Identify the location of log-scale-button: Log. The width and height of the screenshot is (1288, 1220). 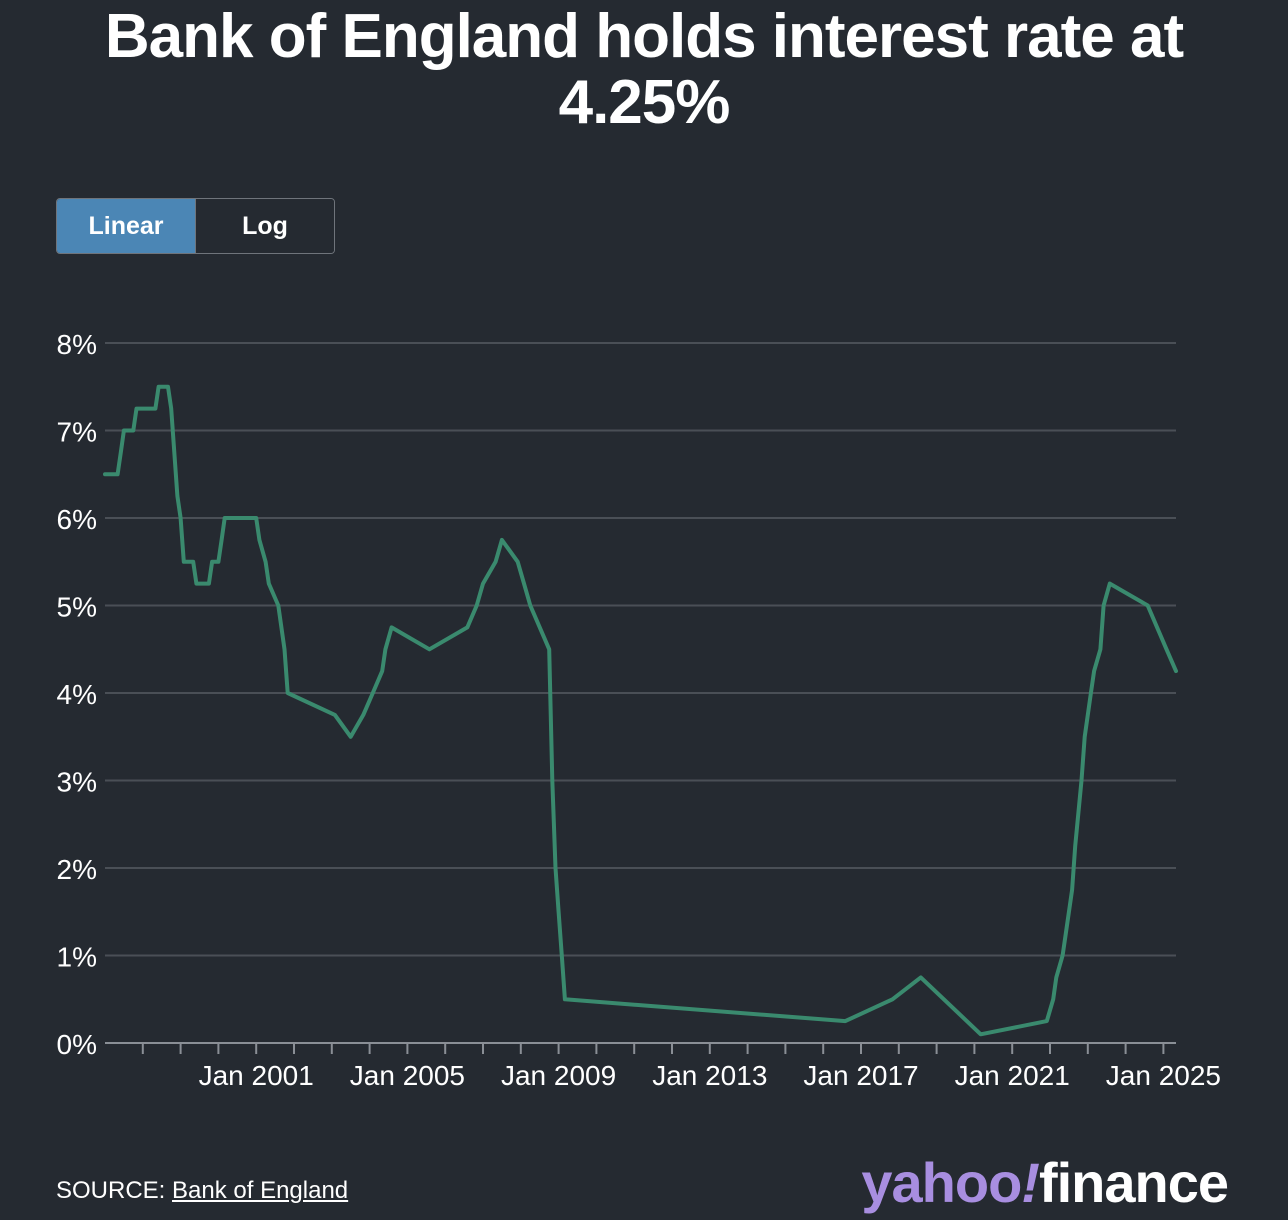
(264, 226).